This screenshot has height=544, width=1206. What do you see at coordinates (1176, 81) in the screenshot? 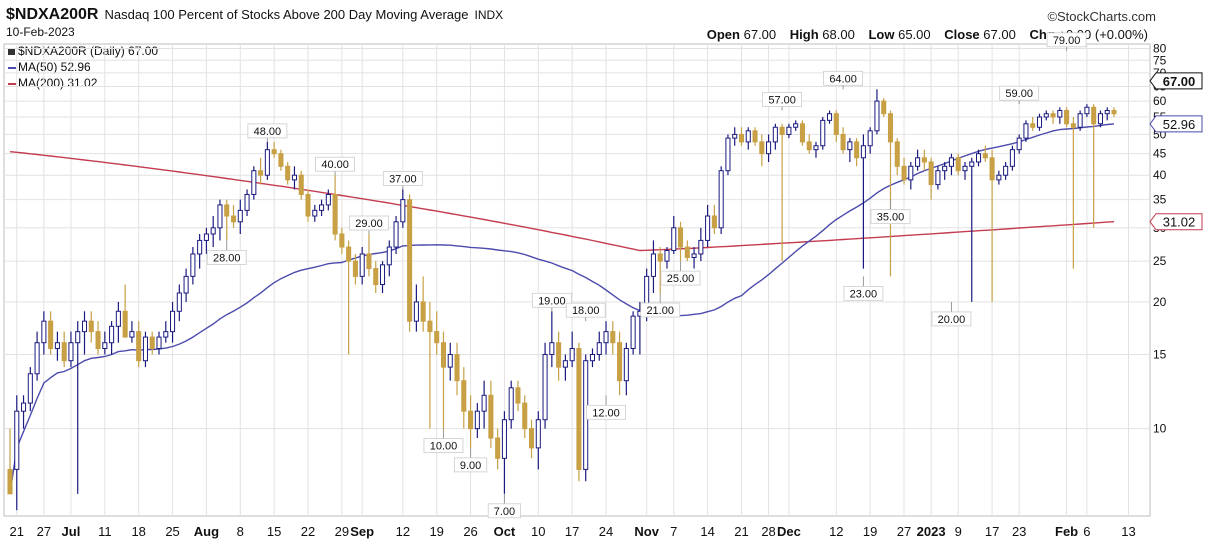
I see `last-value-label-price: 67.00` at bounding box center [1176, 81].